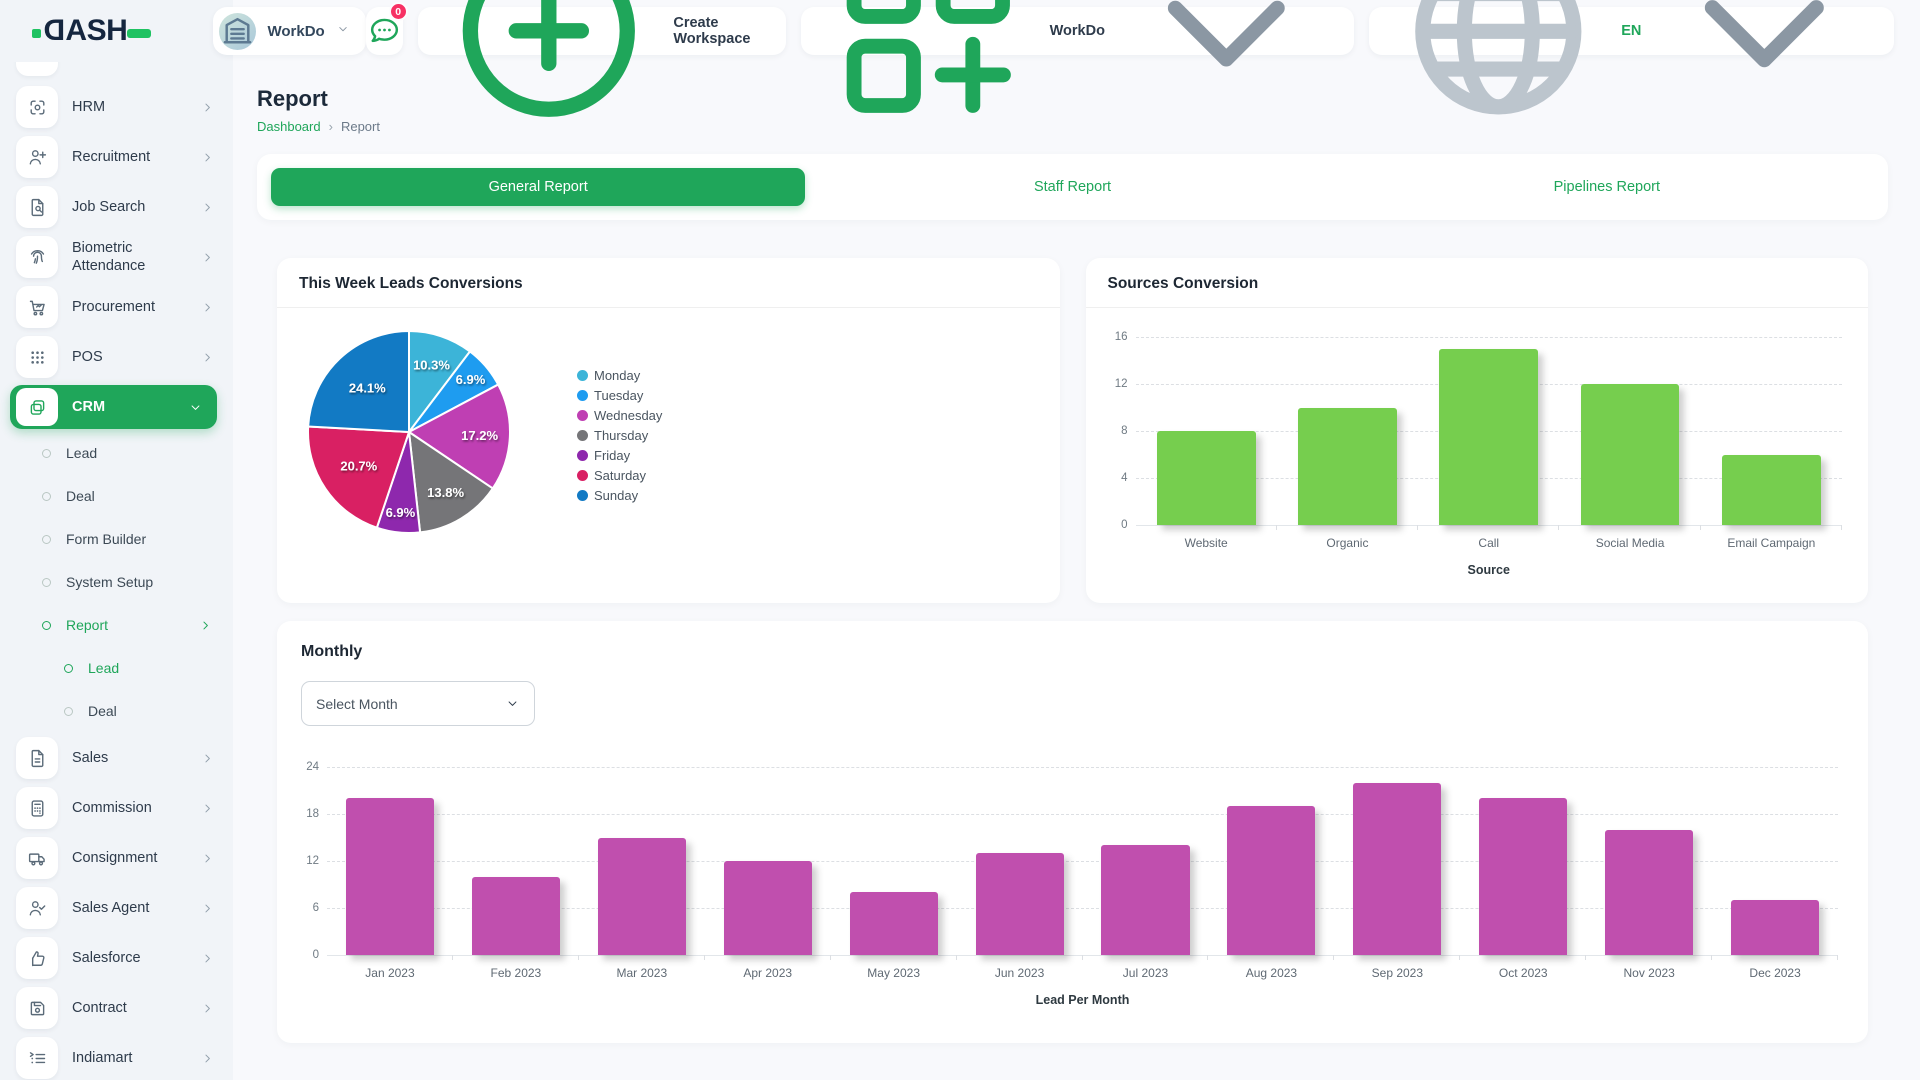 The image size is (1920, 1080). Describe the element at coordinates (116, 1008) in the screenshot. I see `sidebar-item-contract: Contract` at that location.